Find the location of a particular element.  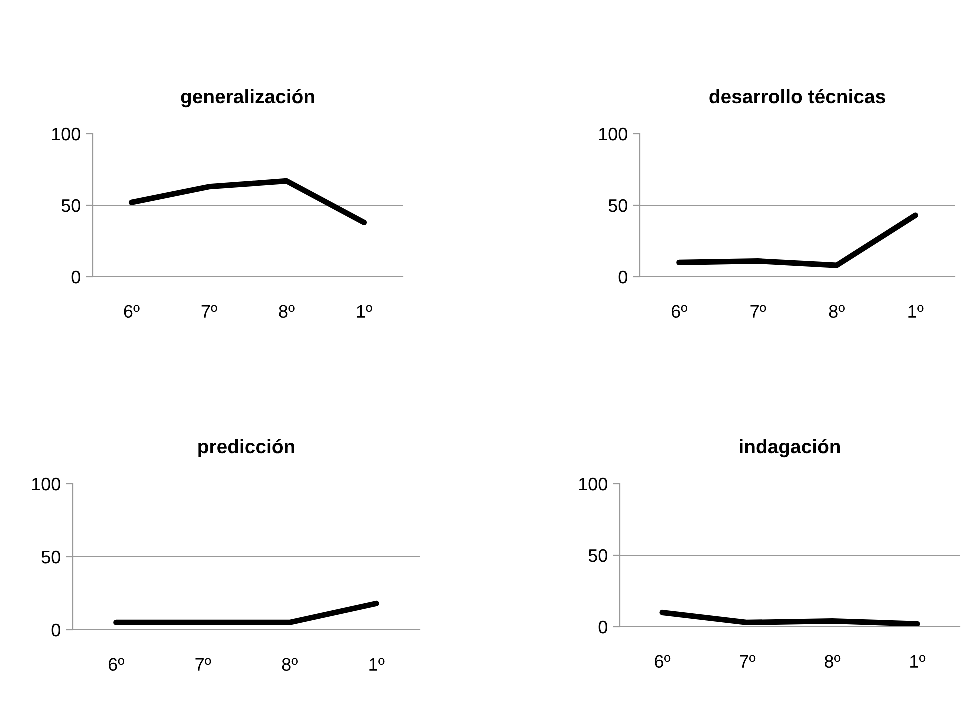

chart-title: indagación is located at coordinates (790, 448).